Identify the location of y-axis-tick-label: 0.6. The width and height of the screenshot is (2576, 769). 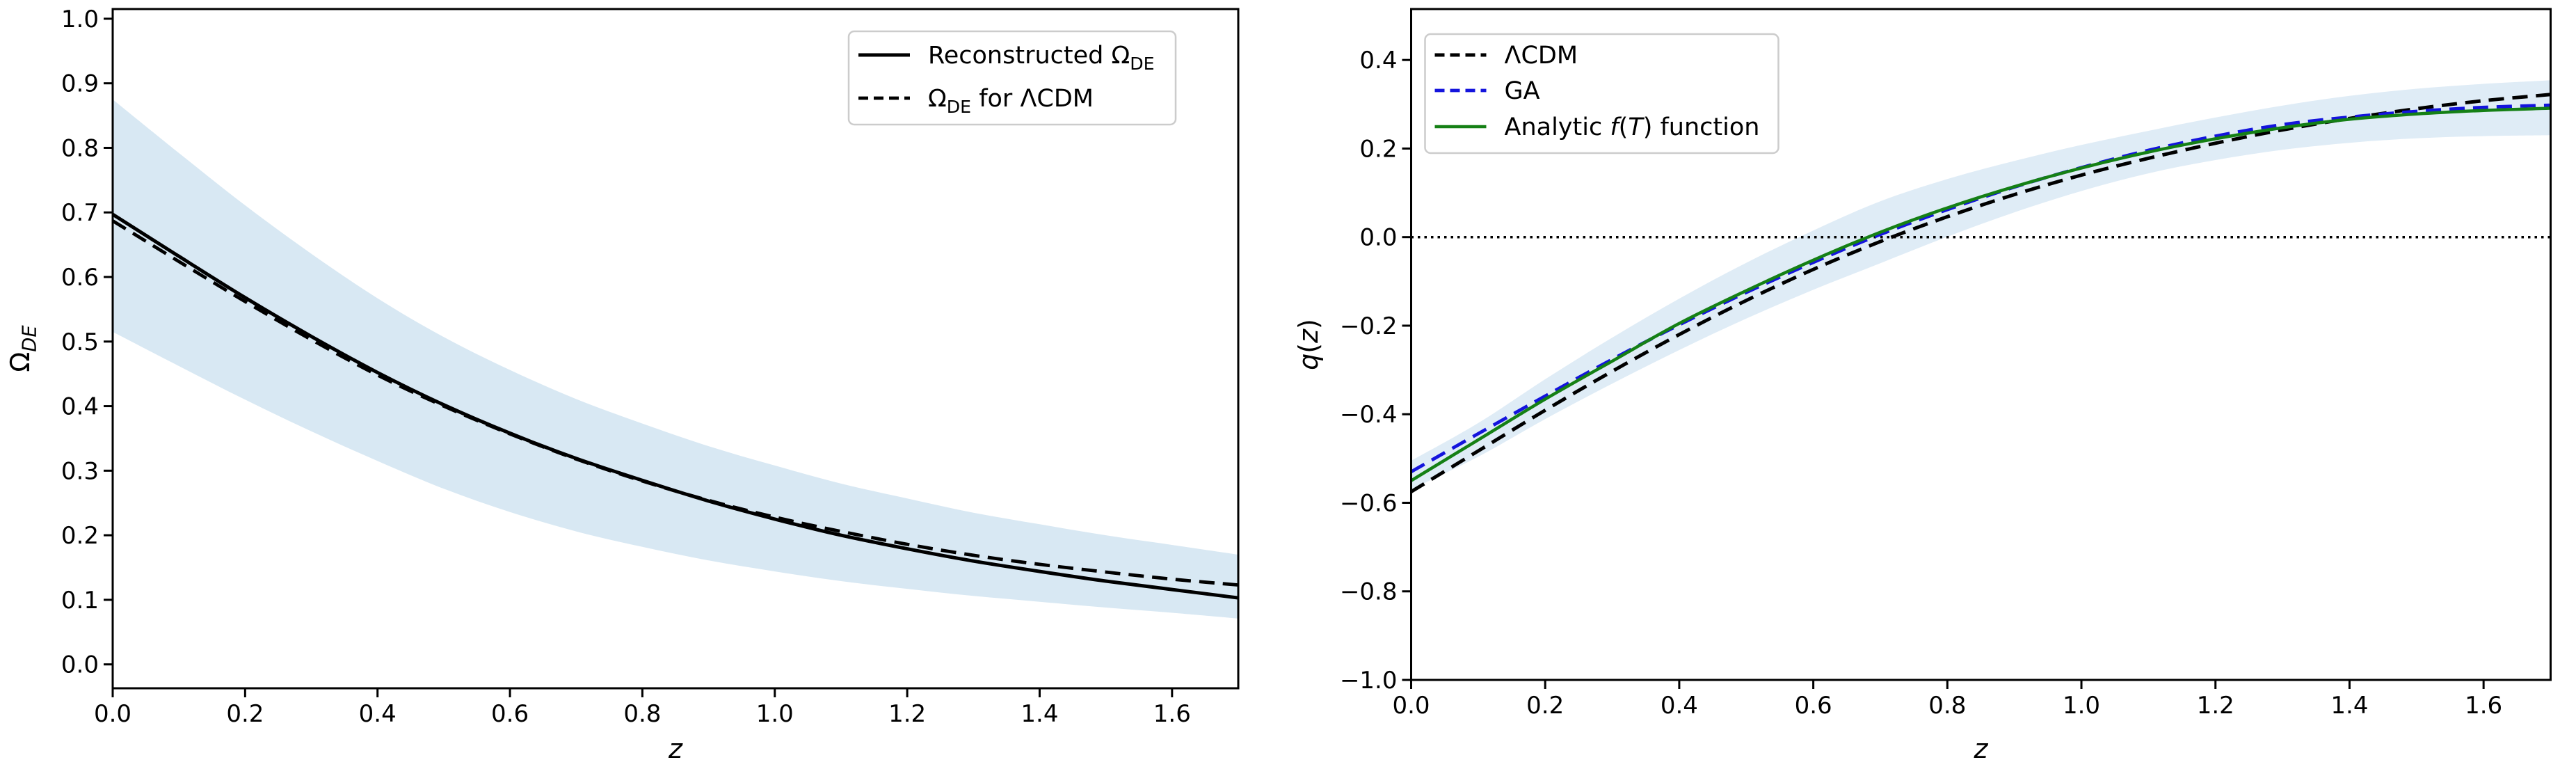
(80, 278).